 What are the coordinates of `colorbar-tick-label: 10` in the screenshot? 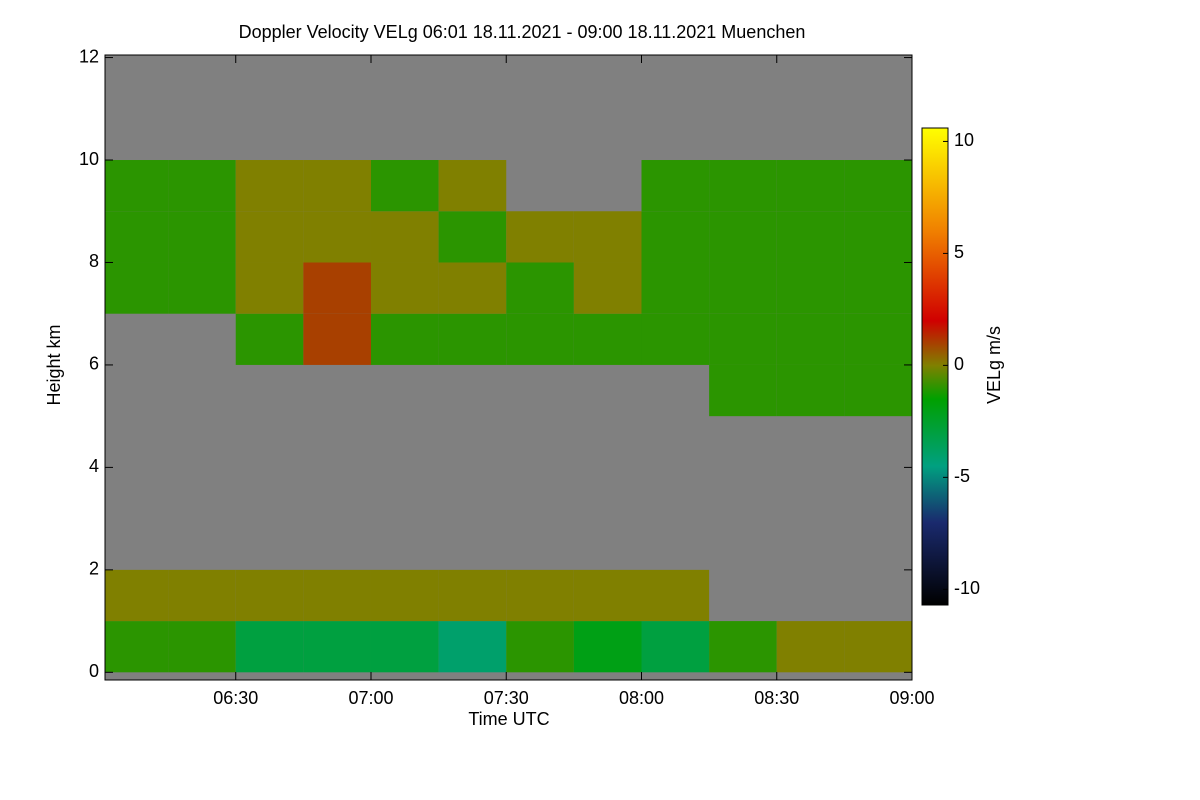 It's located at (964, 140).